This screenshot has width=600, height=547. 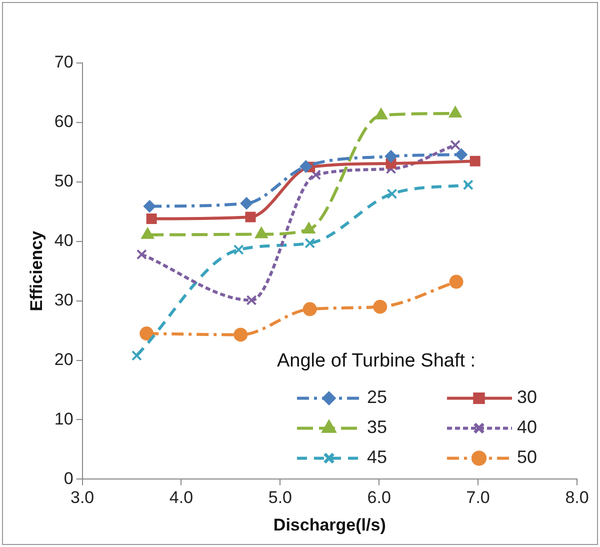 I want to click on y-tick-label: 40, so click(x=64, y=240).